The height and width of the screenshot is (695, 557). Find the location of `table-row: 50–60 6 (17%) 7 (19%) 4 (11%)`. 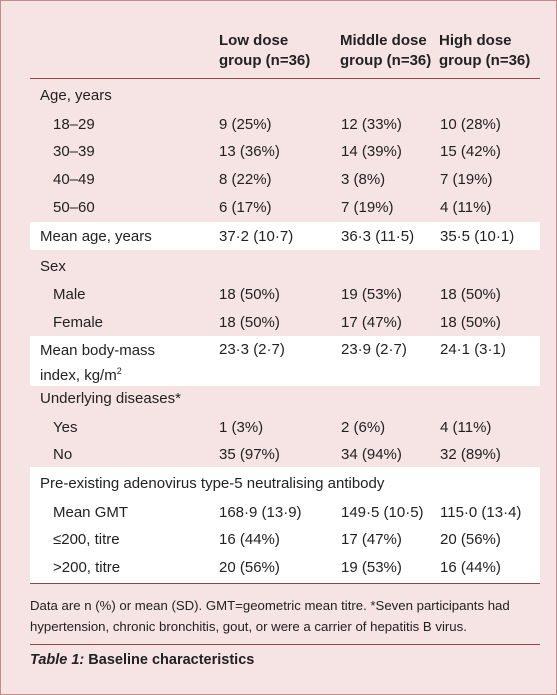

table-row: 50–60 6 (17%) 7 (19%) 4 (11%) is located at coordinates (285, 210).